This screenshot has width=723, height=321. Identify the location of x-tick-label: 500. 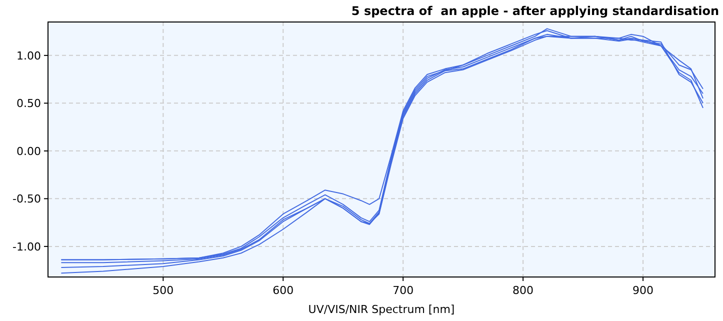
(163, 290).